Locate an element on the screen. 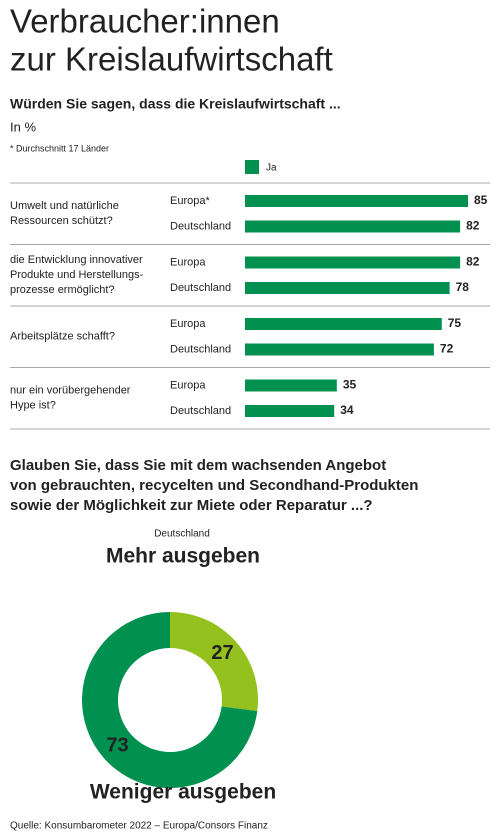  unit: In % is located at coordinates (23, 126).